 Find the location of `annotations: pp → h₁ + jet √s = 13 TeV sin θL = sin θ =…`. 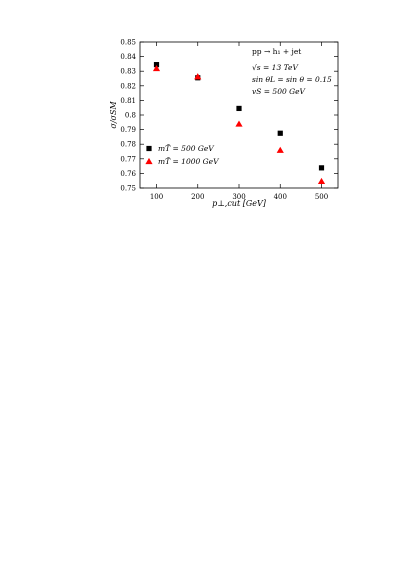

annotations: pp → h₁ + jet √s = 13 TeV sin θL = sin θ =… is located at coordinates (292, 71).